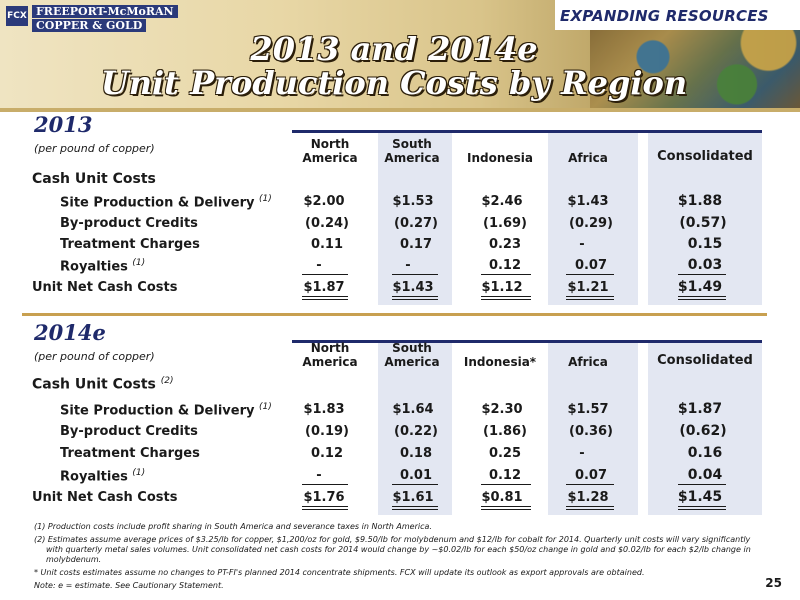 The width and height of the screenshot is (800, 600). What do you see at coordinates (413, 201) in the screenshot?
I see `value-2013-site-south: $1.53` at bounding box center [413, 201].